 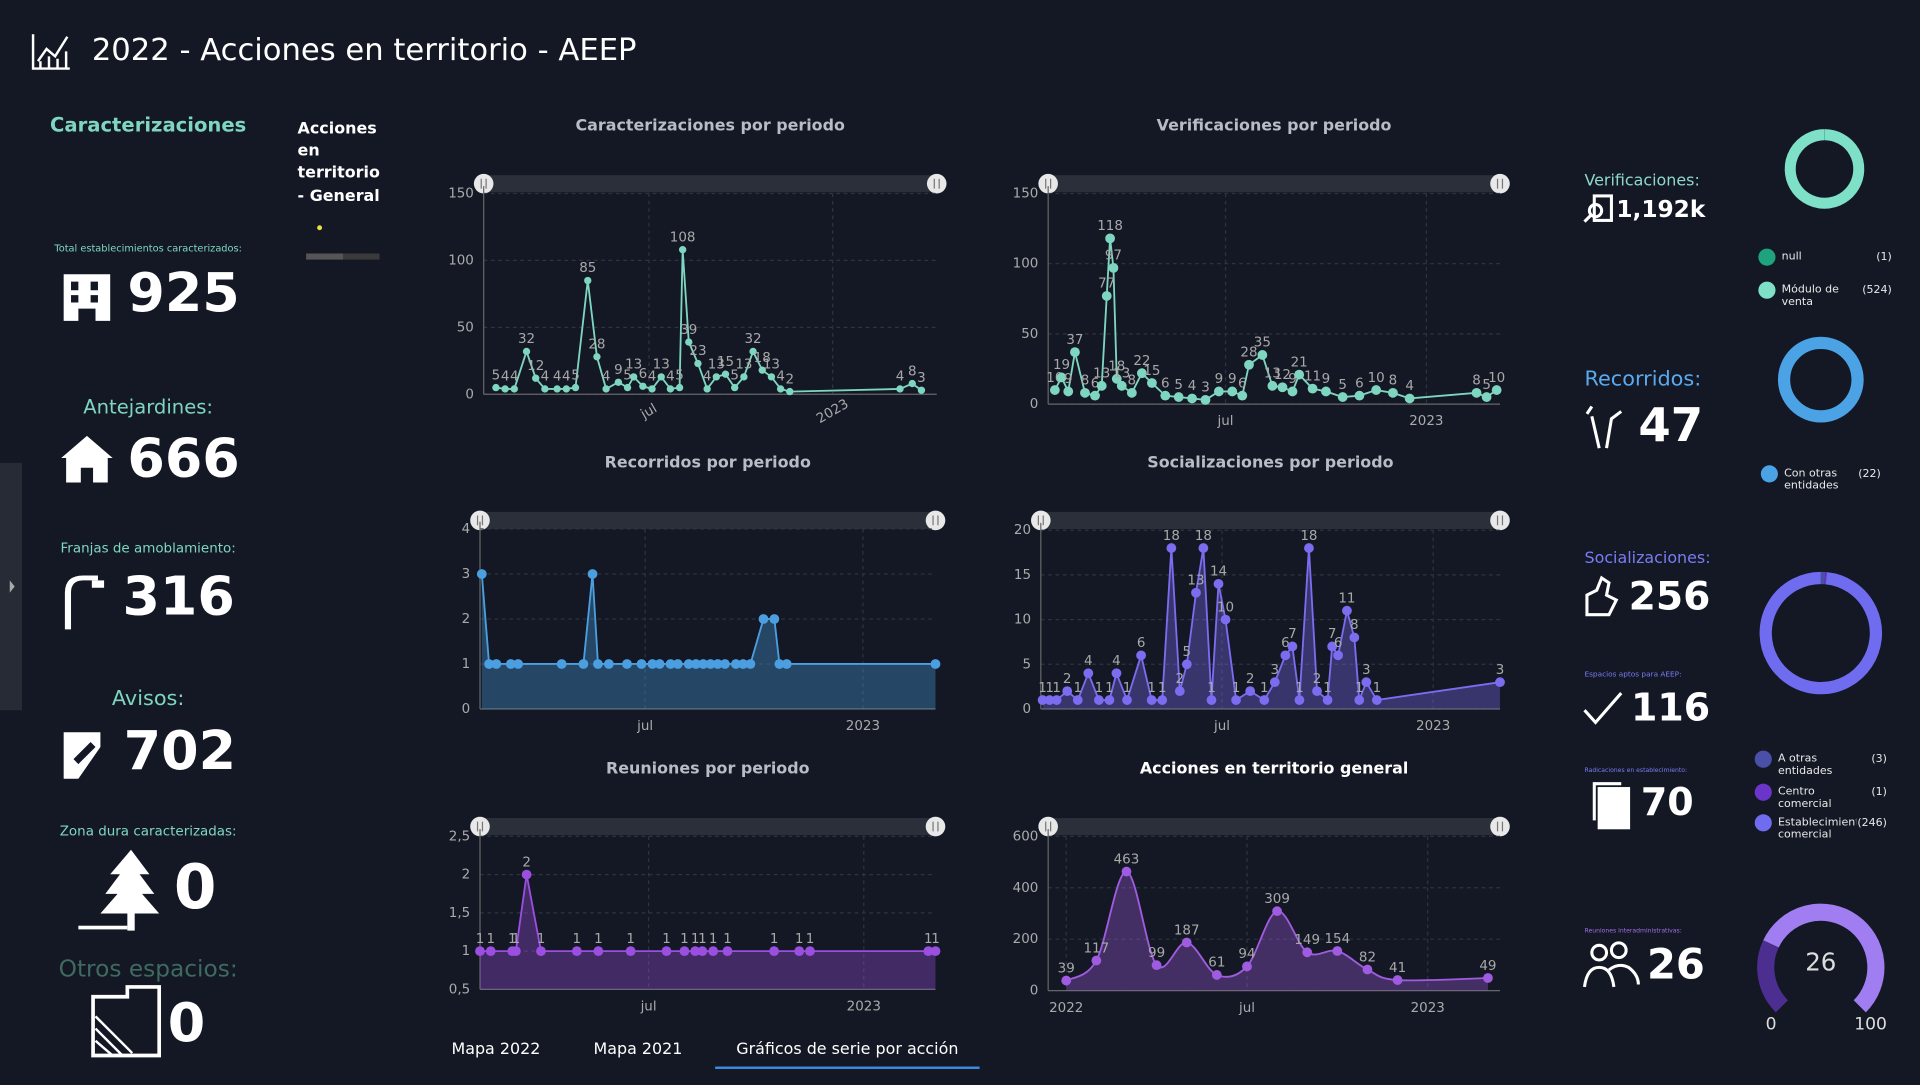 What do you see at coordinates (1110, 226) in the screenshot?
I see `data-label: 118` at bounding box center [1110, 226].